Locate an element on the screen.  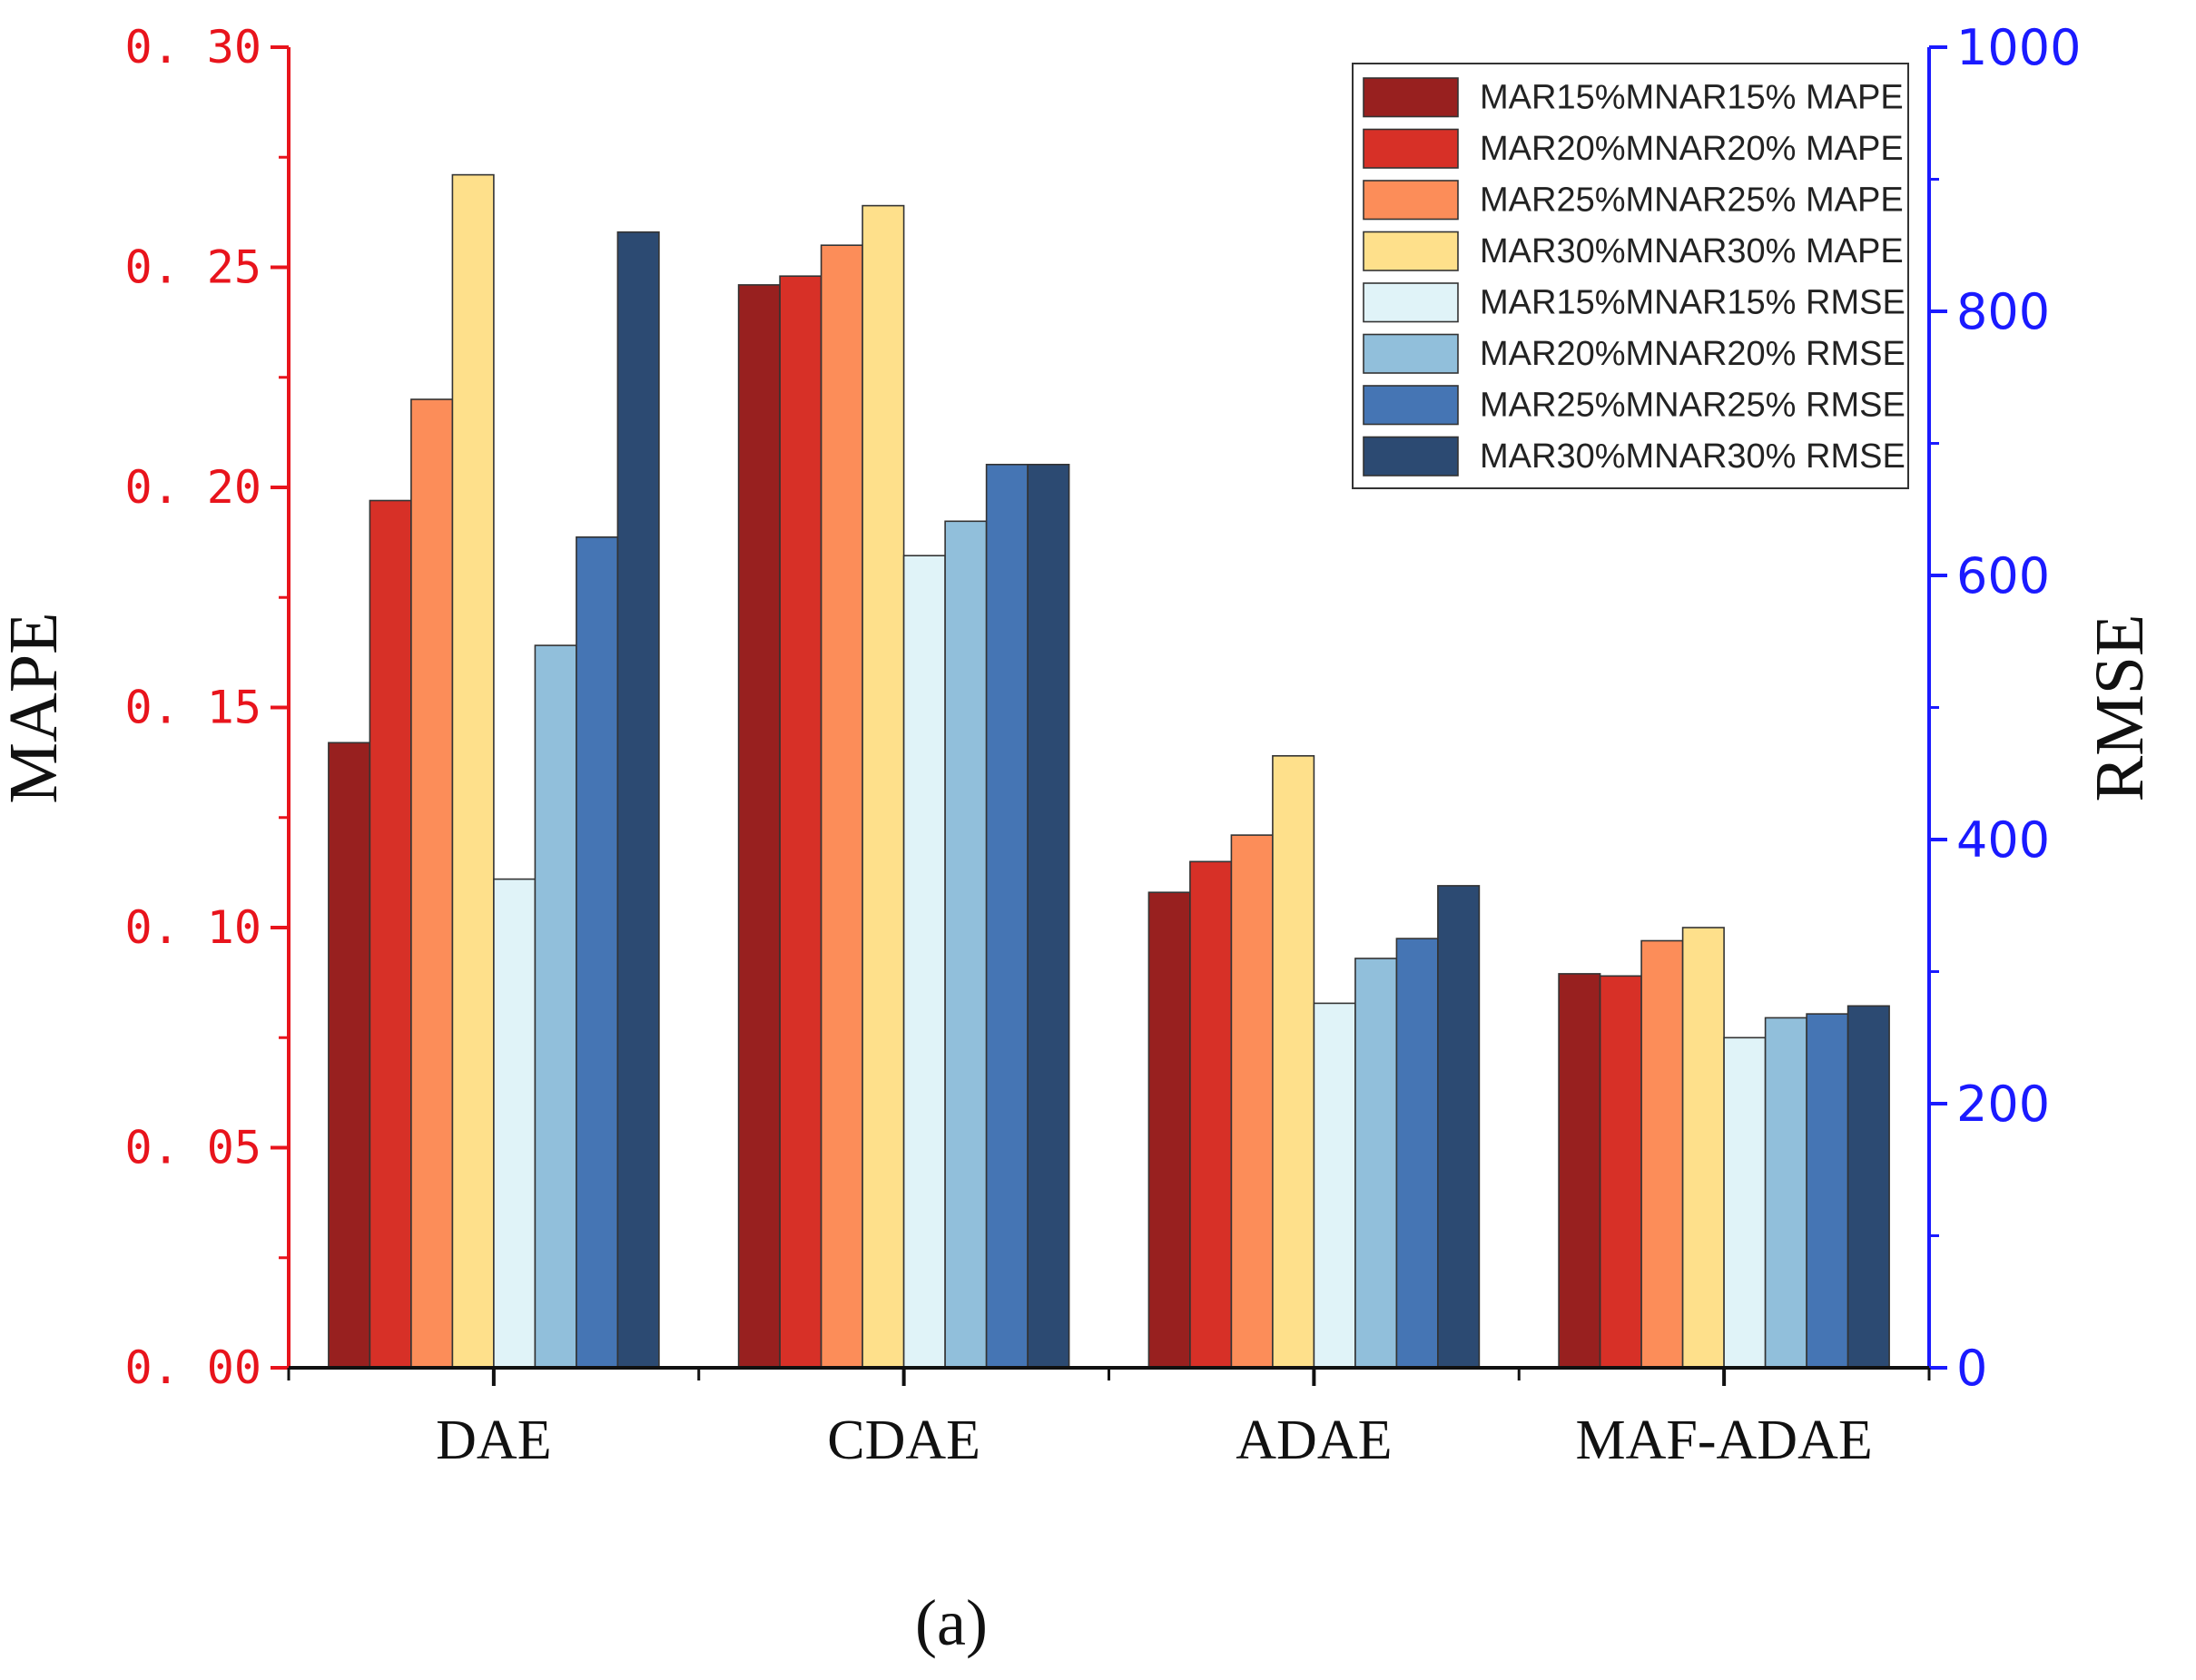
y-left-tick-label: 0. 15 is located at coordinates (193, 708).